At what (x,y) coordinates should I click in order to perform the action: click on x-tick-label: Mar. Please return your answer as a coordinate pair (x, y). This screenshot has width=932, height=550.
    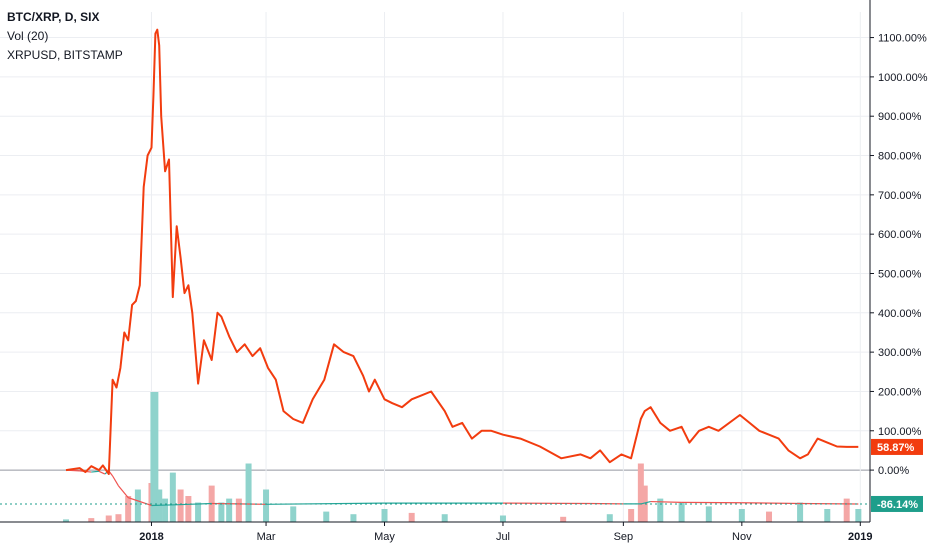
    Looking at the image, I should click on (266, 537).